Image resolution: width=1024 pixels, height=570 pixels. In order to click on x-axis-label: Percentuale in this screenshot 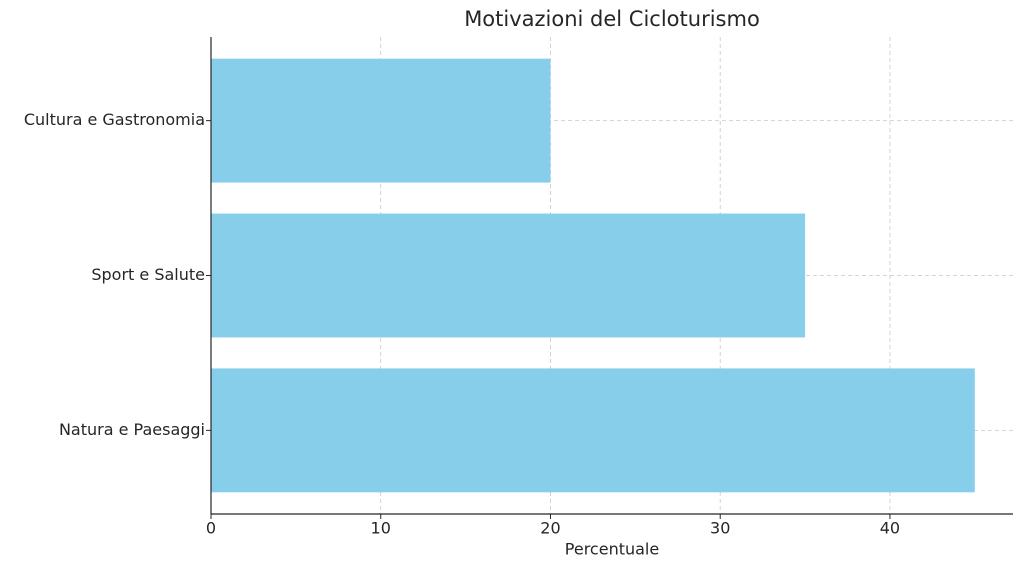, I will do `click(612, 549)`.